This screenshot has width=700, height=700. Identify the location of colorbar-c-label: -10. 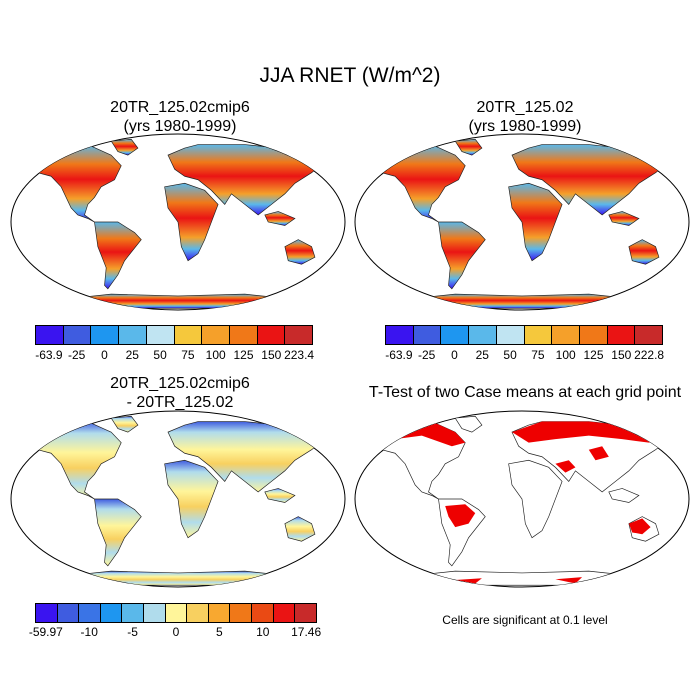
(89, 632).